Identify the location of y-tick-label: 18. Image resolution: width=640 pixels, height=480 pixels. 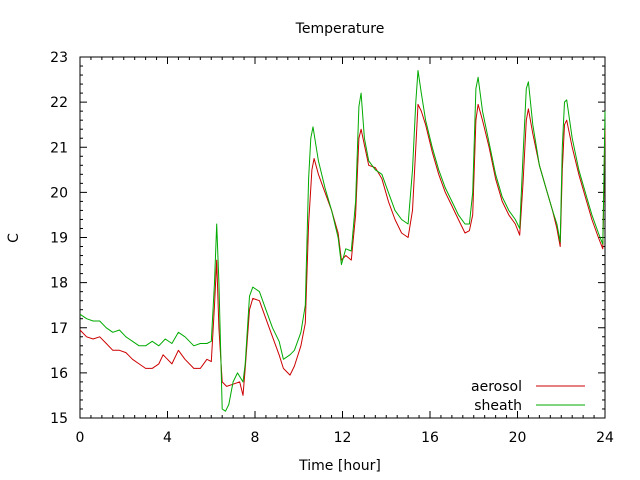
(59, 284).